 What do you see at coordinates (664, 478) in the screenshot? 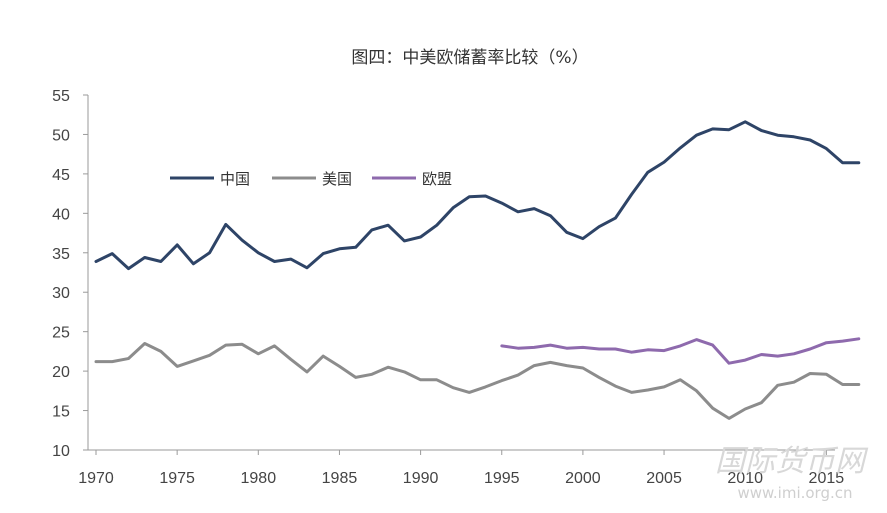
I see `x-tick-label: 2005` at bounding box center [664, 478].